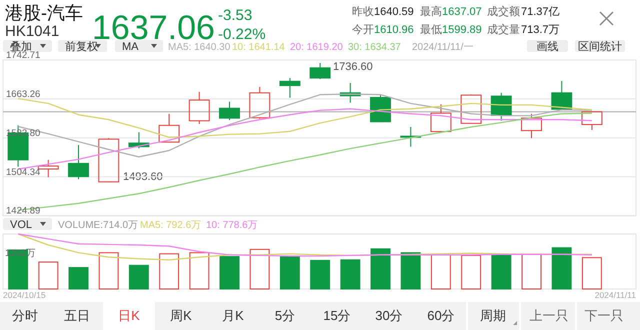 The image size is (640, 330). Describe the element at coordinates (462, 12) in the screenshot. I see `text: 1637.07` at that location.